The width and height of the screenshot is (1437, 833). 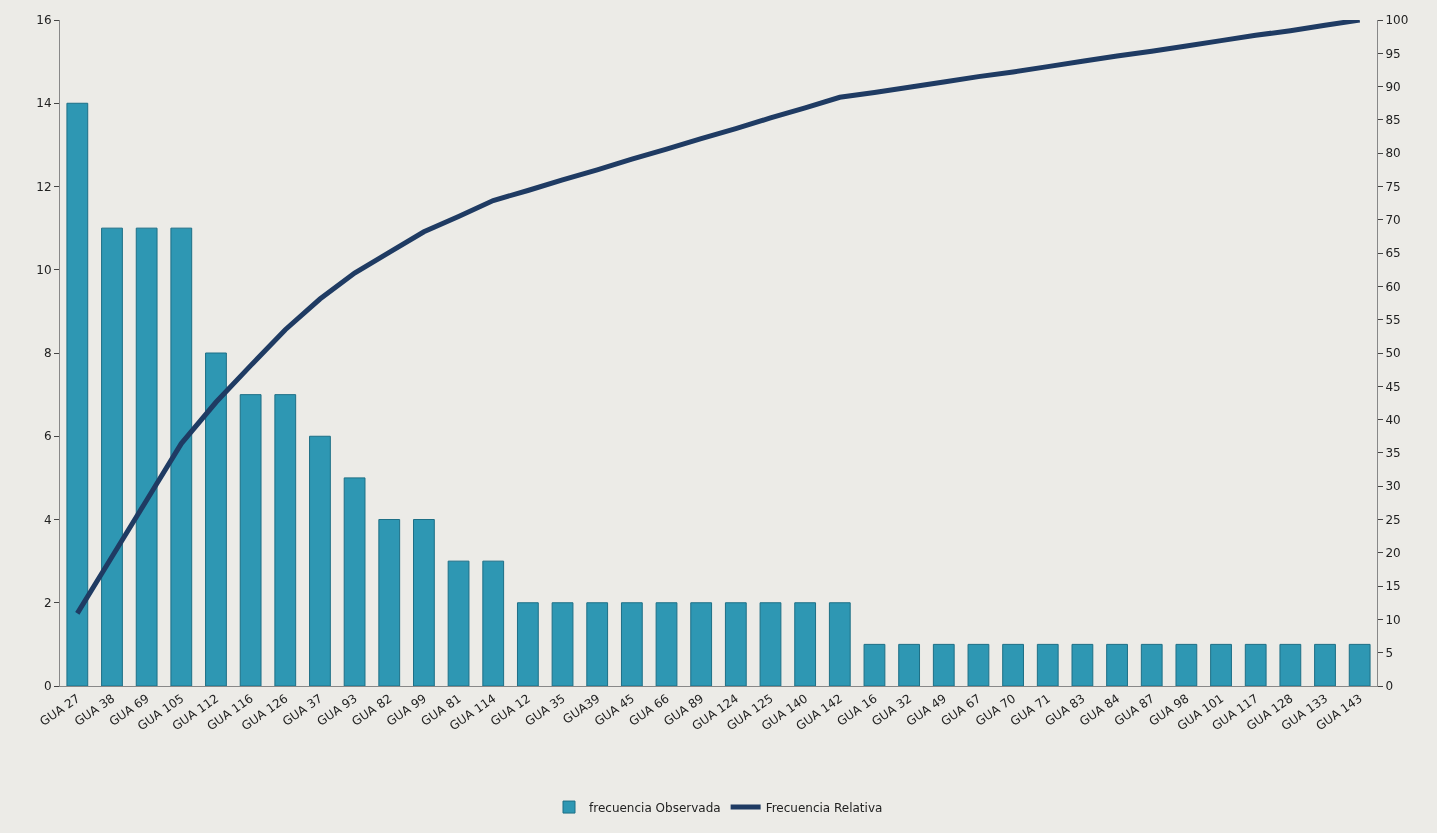 I want to click on y2-tick-label: 35, so click(x=1393, y=453).